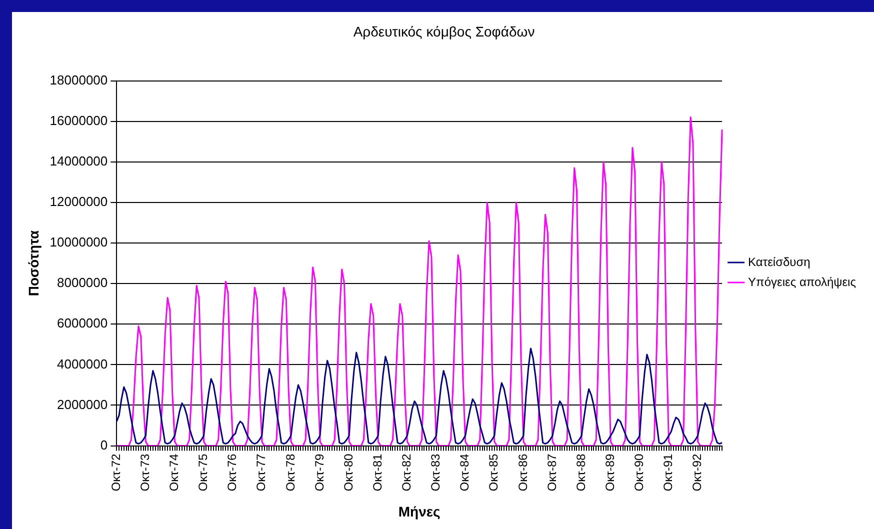 The width and height of the screenshot is (874, 529). What do you see at coordinates (609, 472) in the screenshot?
I see `x-tick-label: Οκτ-89` at bounding box center [609, 472].